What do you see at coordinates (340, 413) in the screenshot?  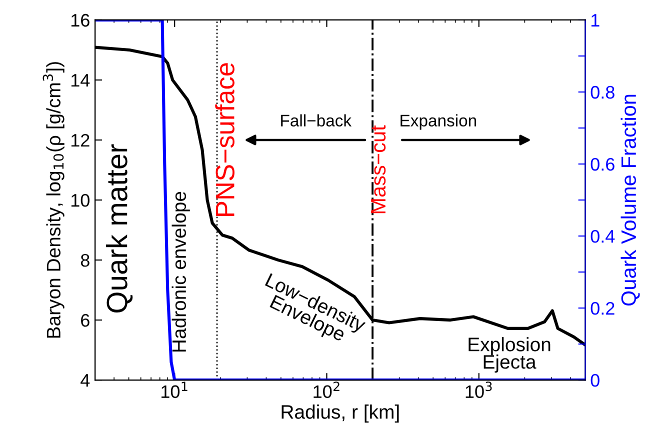 I see `x-axis-title: Radius, r [km]` at bounding box center [340, 413].